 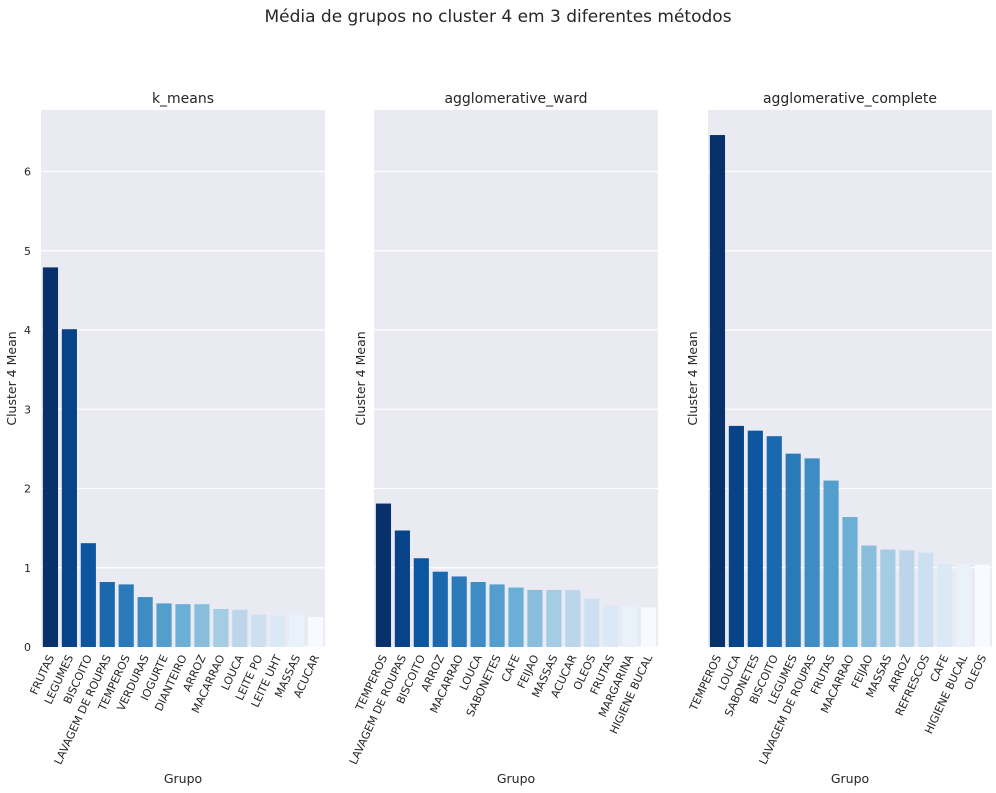 I want to click on y-tick-label: 6, so click(x=27, y=172).